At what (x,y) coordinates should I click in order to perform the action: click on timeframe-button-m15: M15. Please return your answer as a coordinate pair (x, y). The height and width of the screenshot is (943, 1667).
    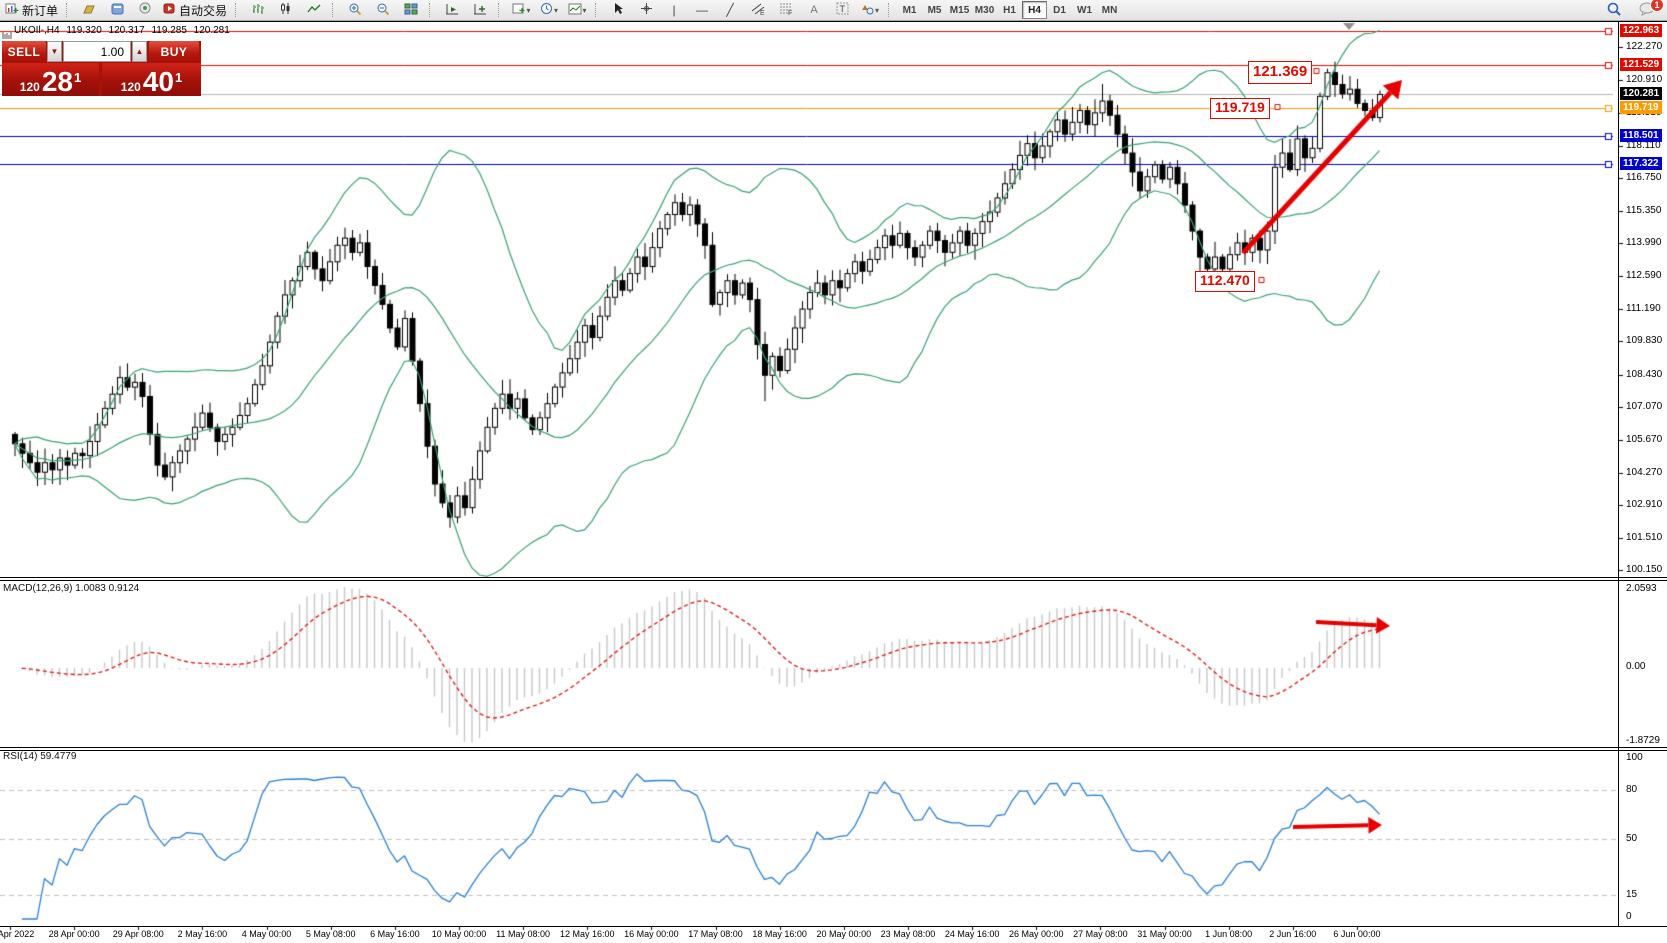
    Looking at the image, I should click on (959, 10).